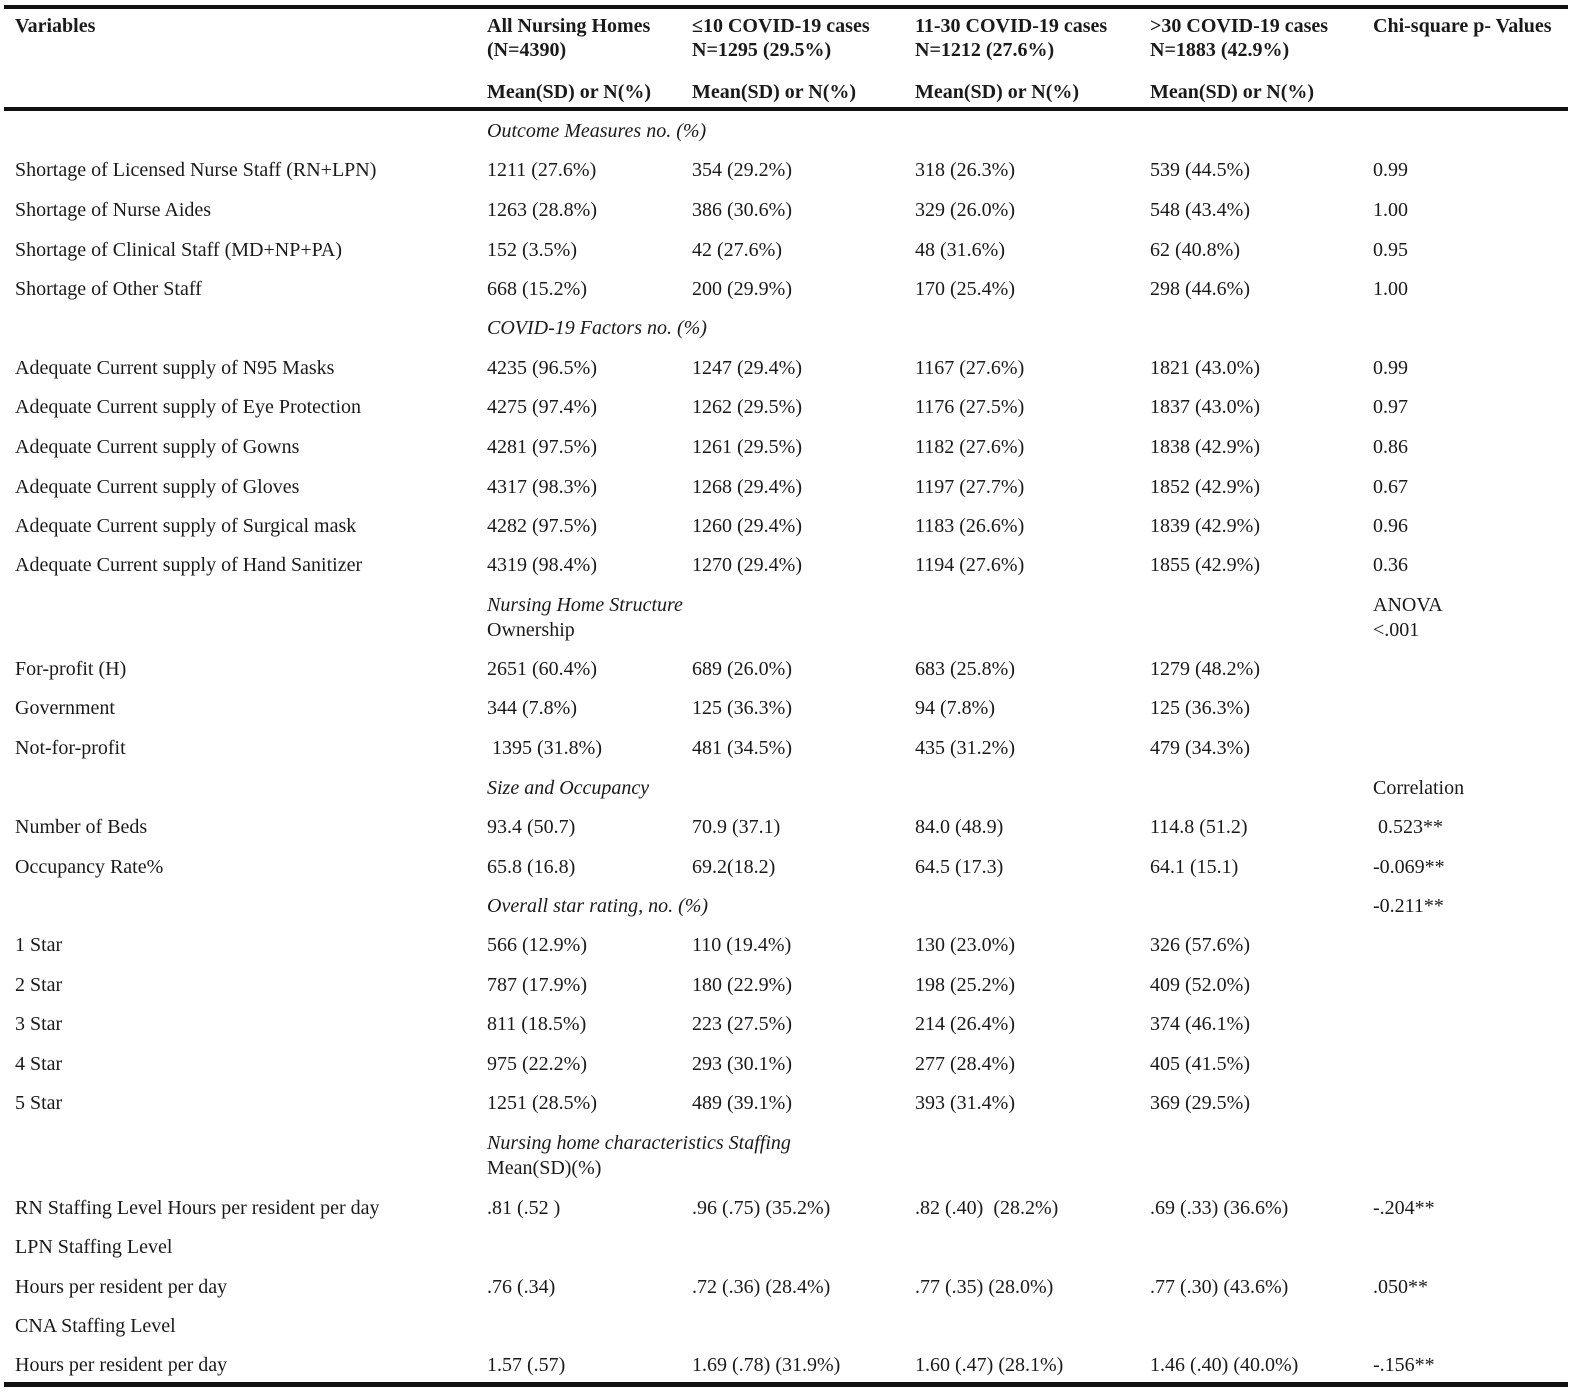 This screenshot has width=1576, height=1396. Describe the element at coordinates (1419, 788) in the screenshot. I see `correlation-label: Correlation` at that location.